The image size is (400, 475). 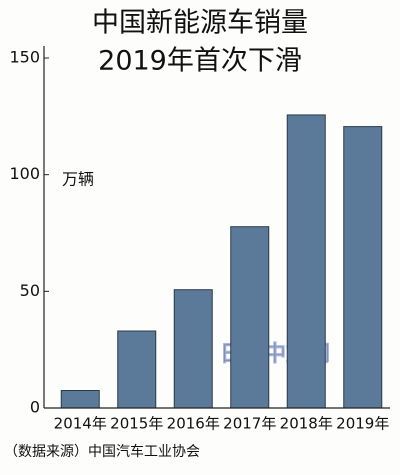 What do you see at coordinates (200, 61) in the screenshot?
I see `chart-subtitle: 2019年首次下滑` at bounding box center [200, 61].